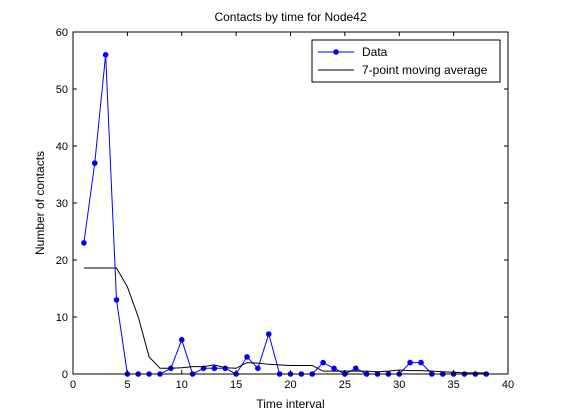  What do you see at coordinates (290, 17) in the screenshot?
I see `chart-title: Contacts by time for Node42` at bounding box center [290, 17].